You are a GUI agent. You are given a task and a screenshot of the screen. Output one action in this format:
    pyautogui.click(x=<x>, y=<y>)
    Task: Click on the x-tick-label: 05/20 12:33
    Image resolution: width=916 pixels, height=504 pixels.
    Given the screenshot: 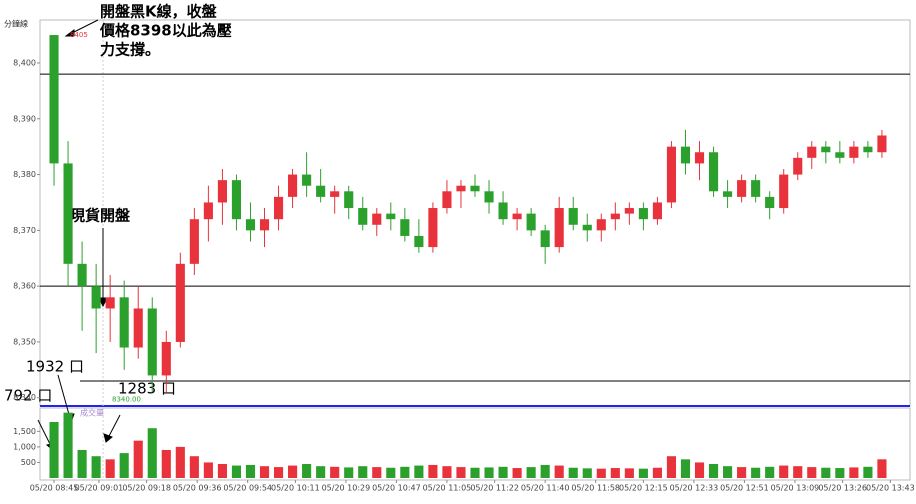 What is the action you would take?
    pyautogui.click(x=694, y=488)
    